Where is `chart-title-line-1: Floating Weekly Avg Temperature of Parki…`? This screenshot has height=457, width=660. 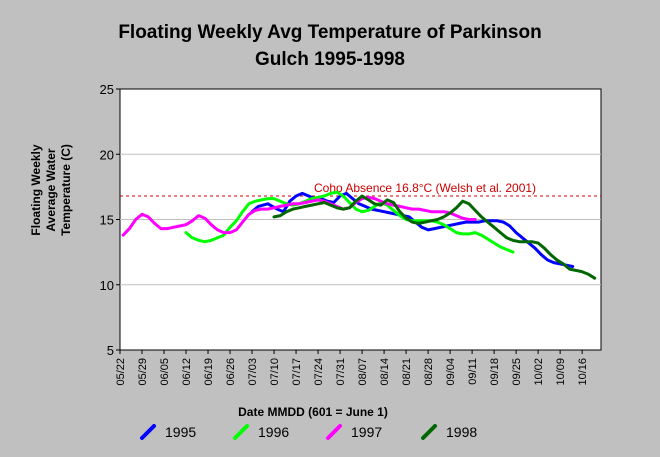
chart-title-line-1: Floating Weekly Avg Temperature of Parki… is located at coordinates (329, 32).